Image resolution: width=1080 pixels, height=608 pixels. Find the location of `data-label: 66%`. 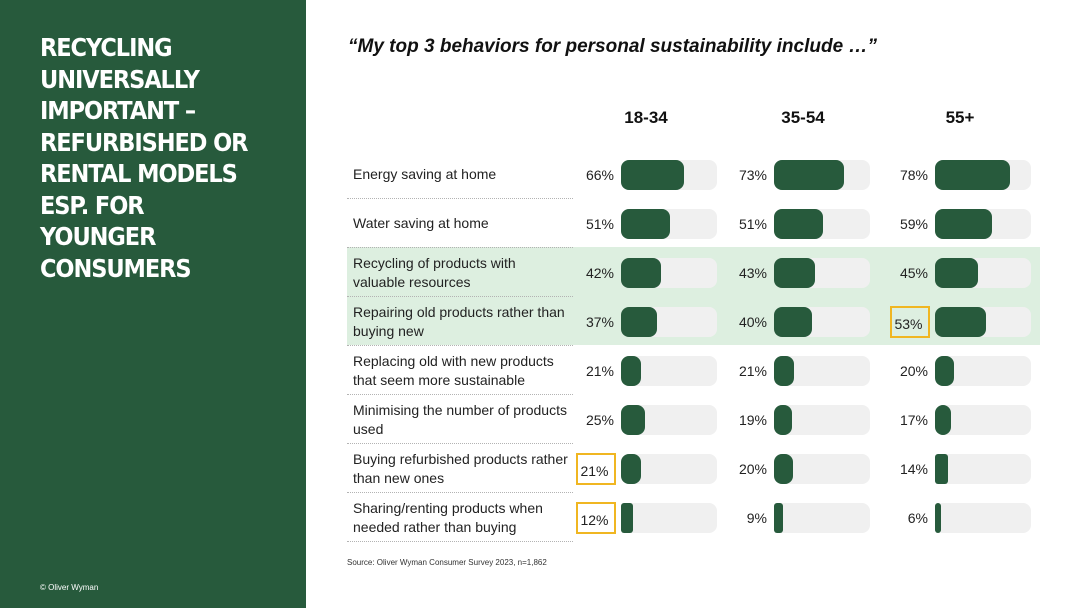

data-label: 66% is located at coordinates (599, 175).